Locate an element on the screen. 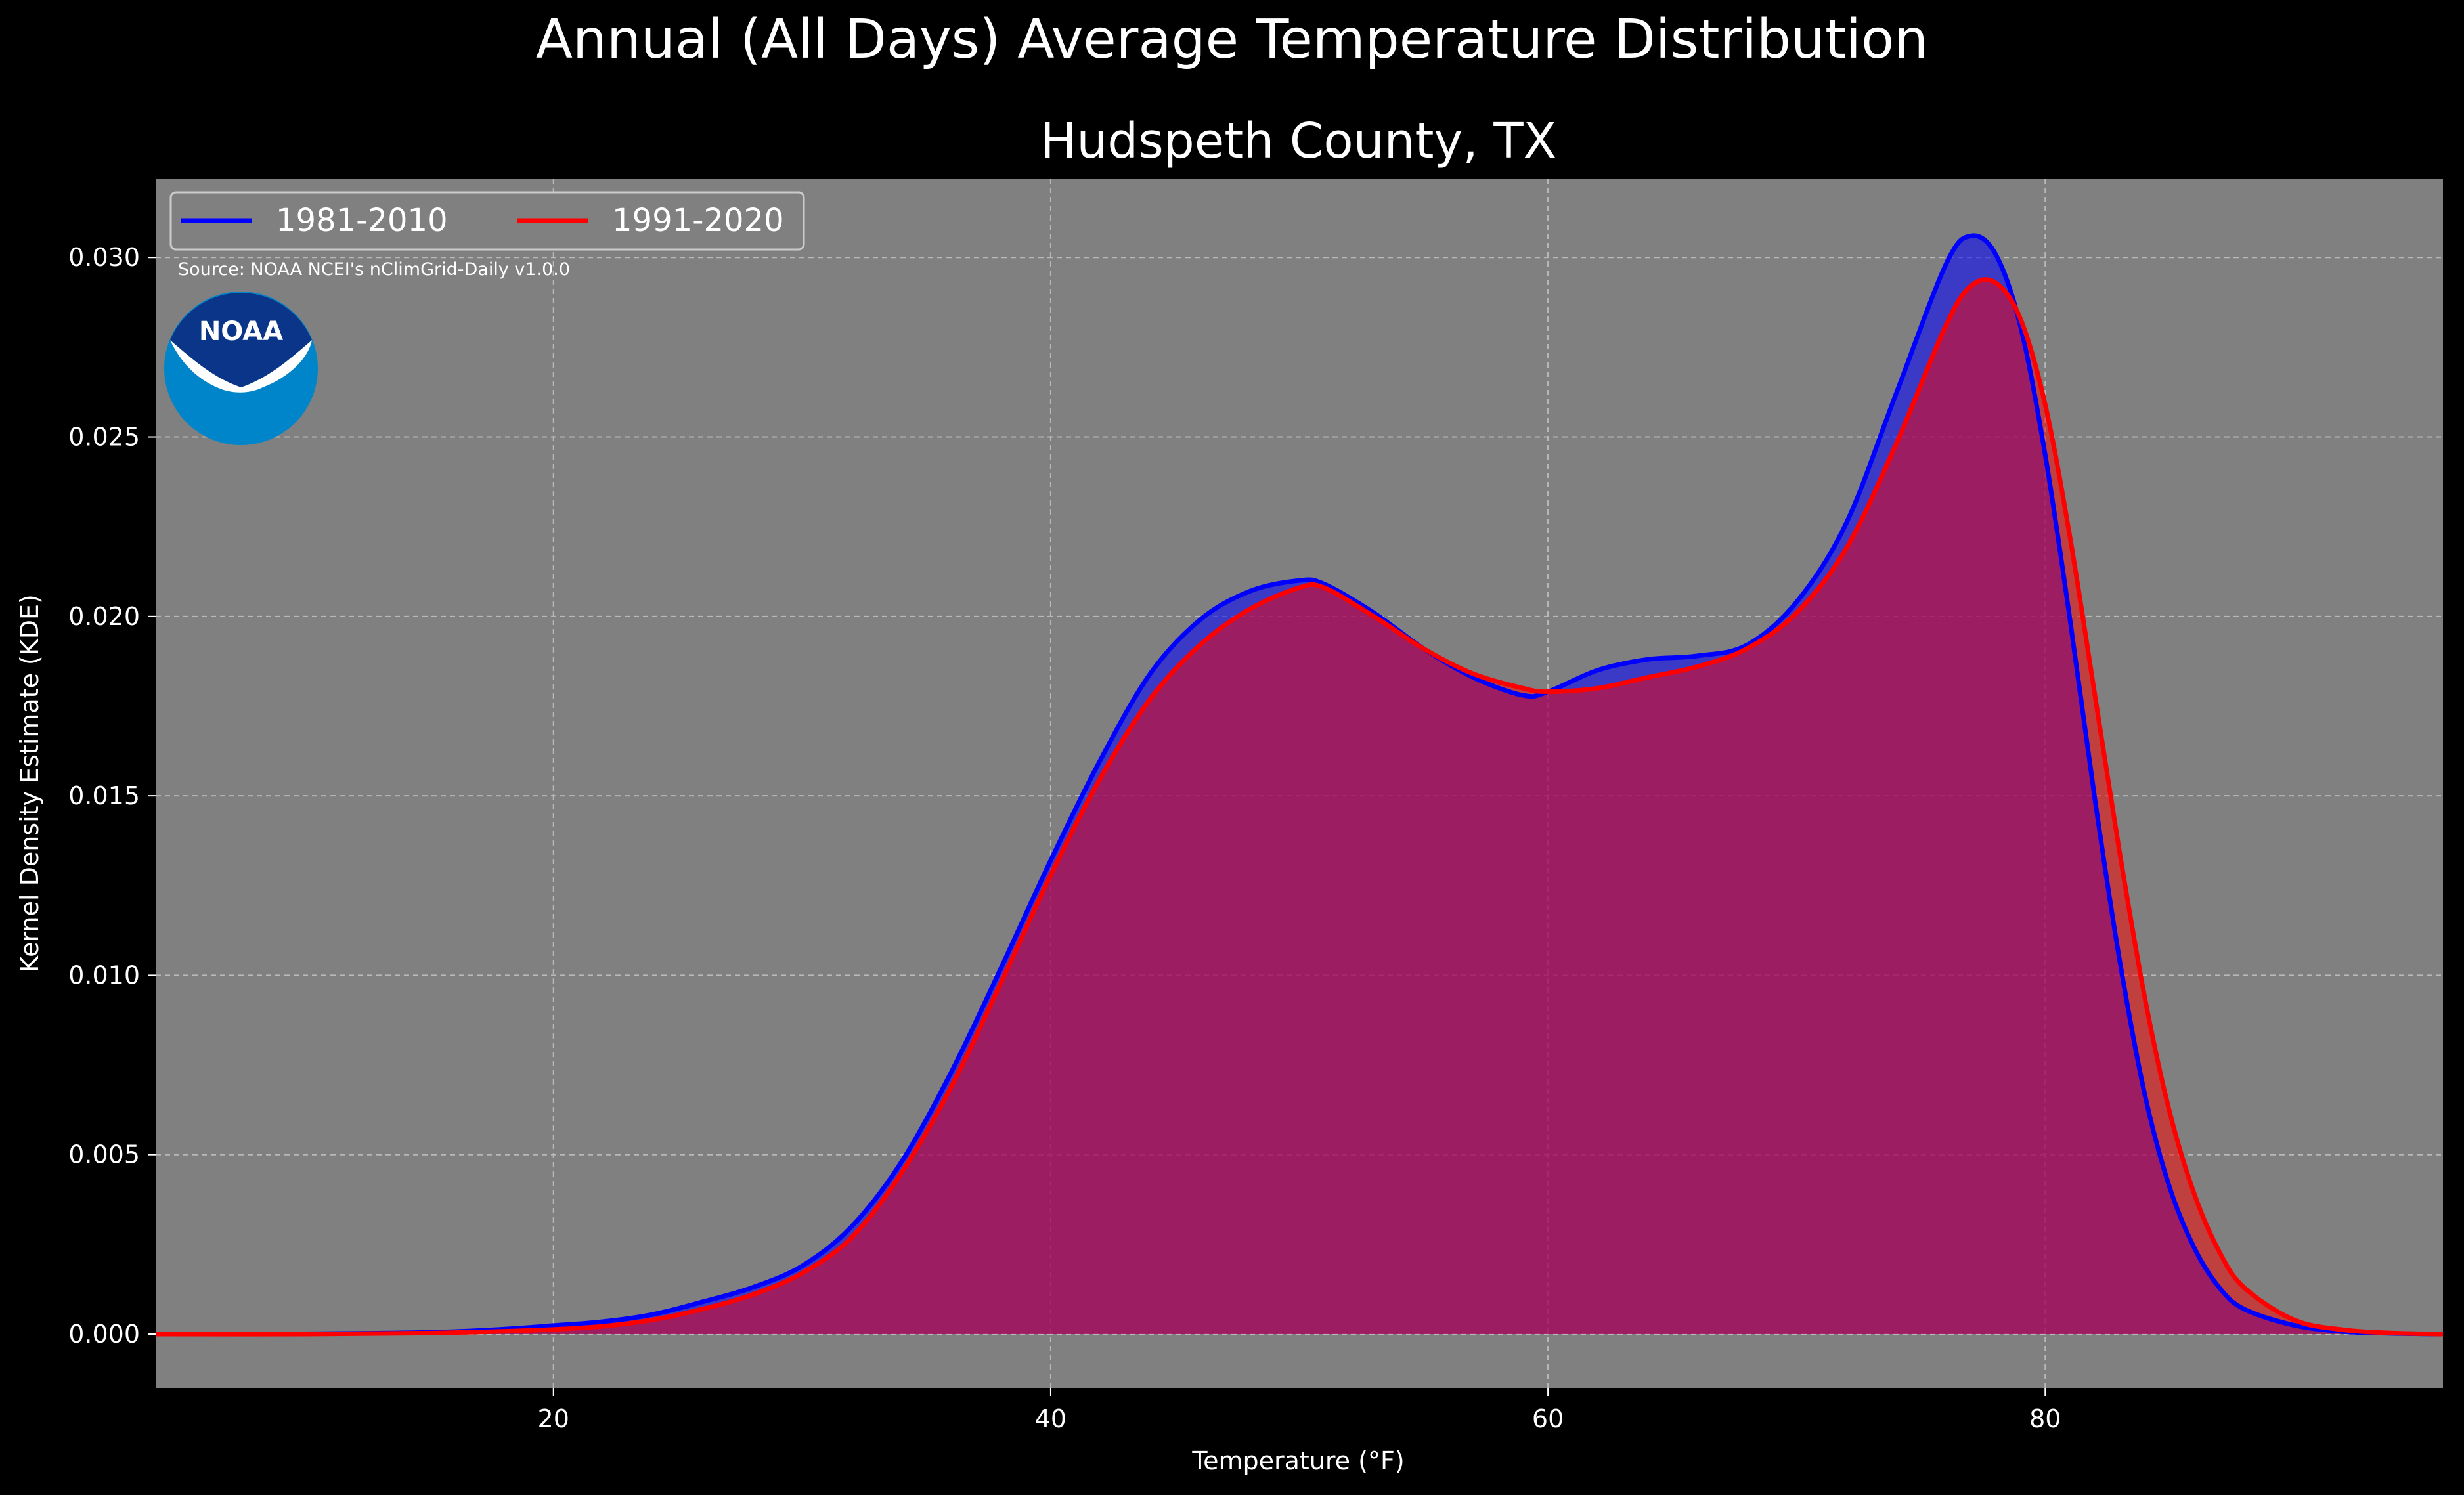 Image resolution: width=2464 pixels, height=1495 pixels. y-axis-ticks: 0.000 0.005 0.010 0.015 0.020 0.025 0.030 is located at coordinates (112, 796).